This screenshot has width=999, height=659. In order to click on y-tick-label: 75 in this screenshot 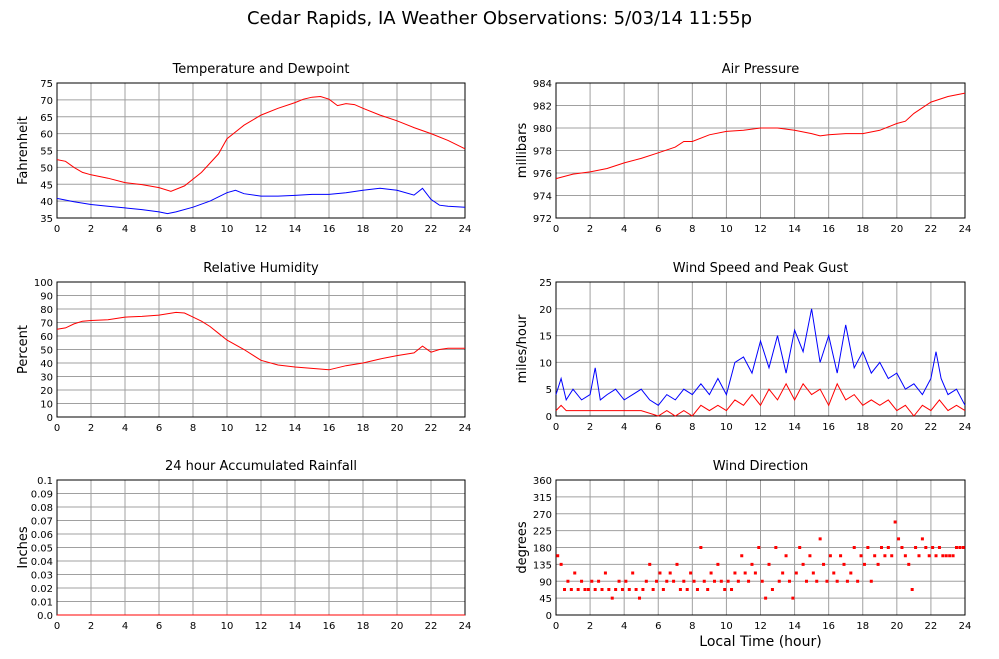, I will do `click(46, 84)`.